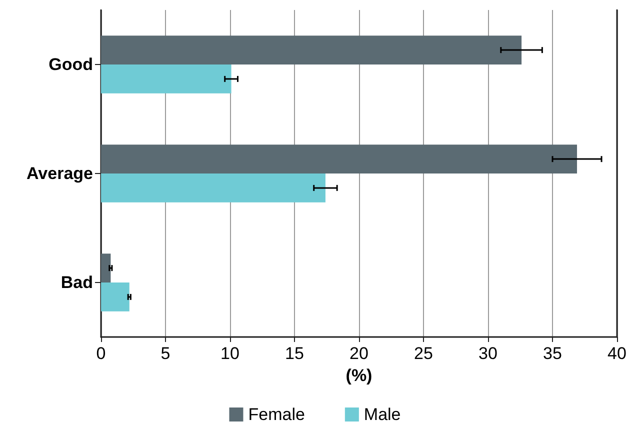 This screenshot has width=630, height=428. Describe the element at coordinates (552, 353) in the screenshot. I see `x-tick-label: 35` at that location.